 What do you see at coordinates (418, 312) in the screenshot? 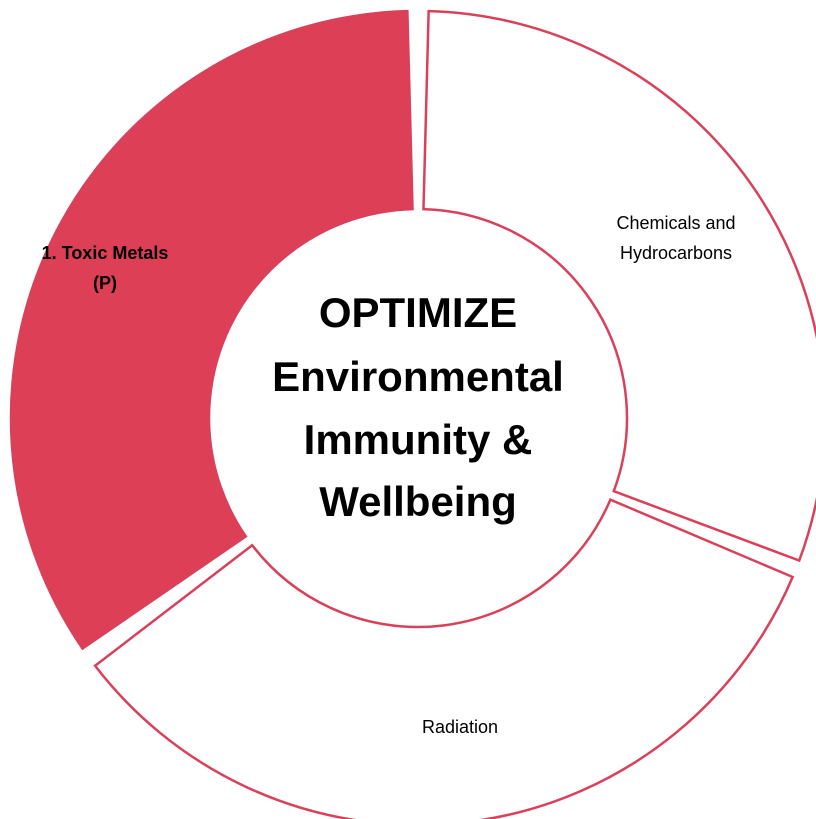
I see `center-title: OPTIMIZE` at bounding box center [418, 312].